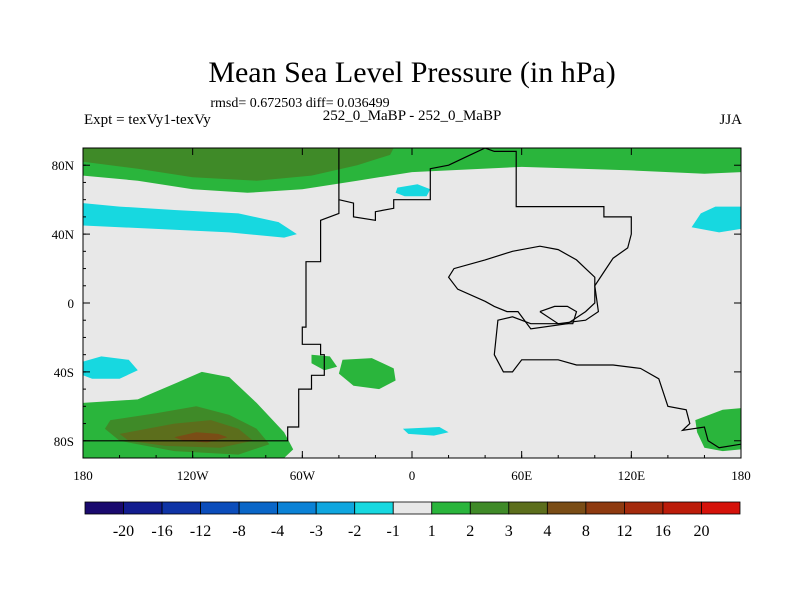 The width and height of the screenshot is (800, 600). Describe the element at coordinates (63, 234) in the screenshot. I see `y-tick-label: 40N` at that location.